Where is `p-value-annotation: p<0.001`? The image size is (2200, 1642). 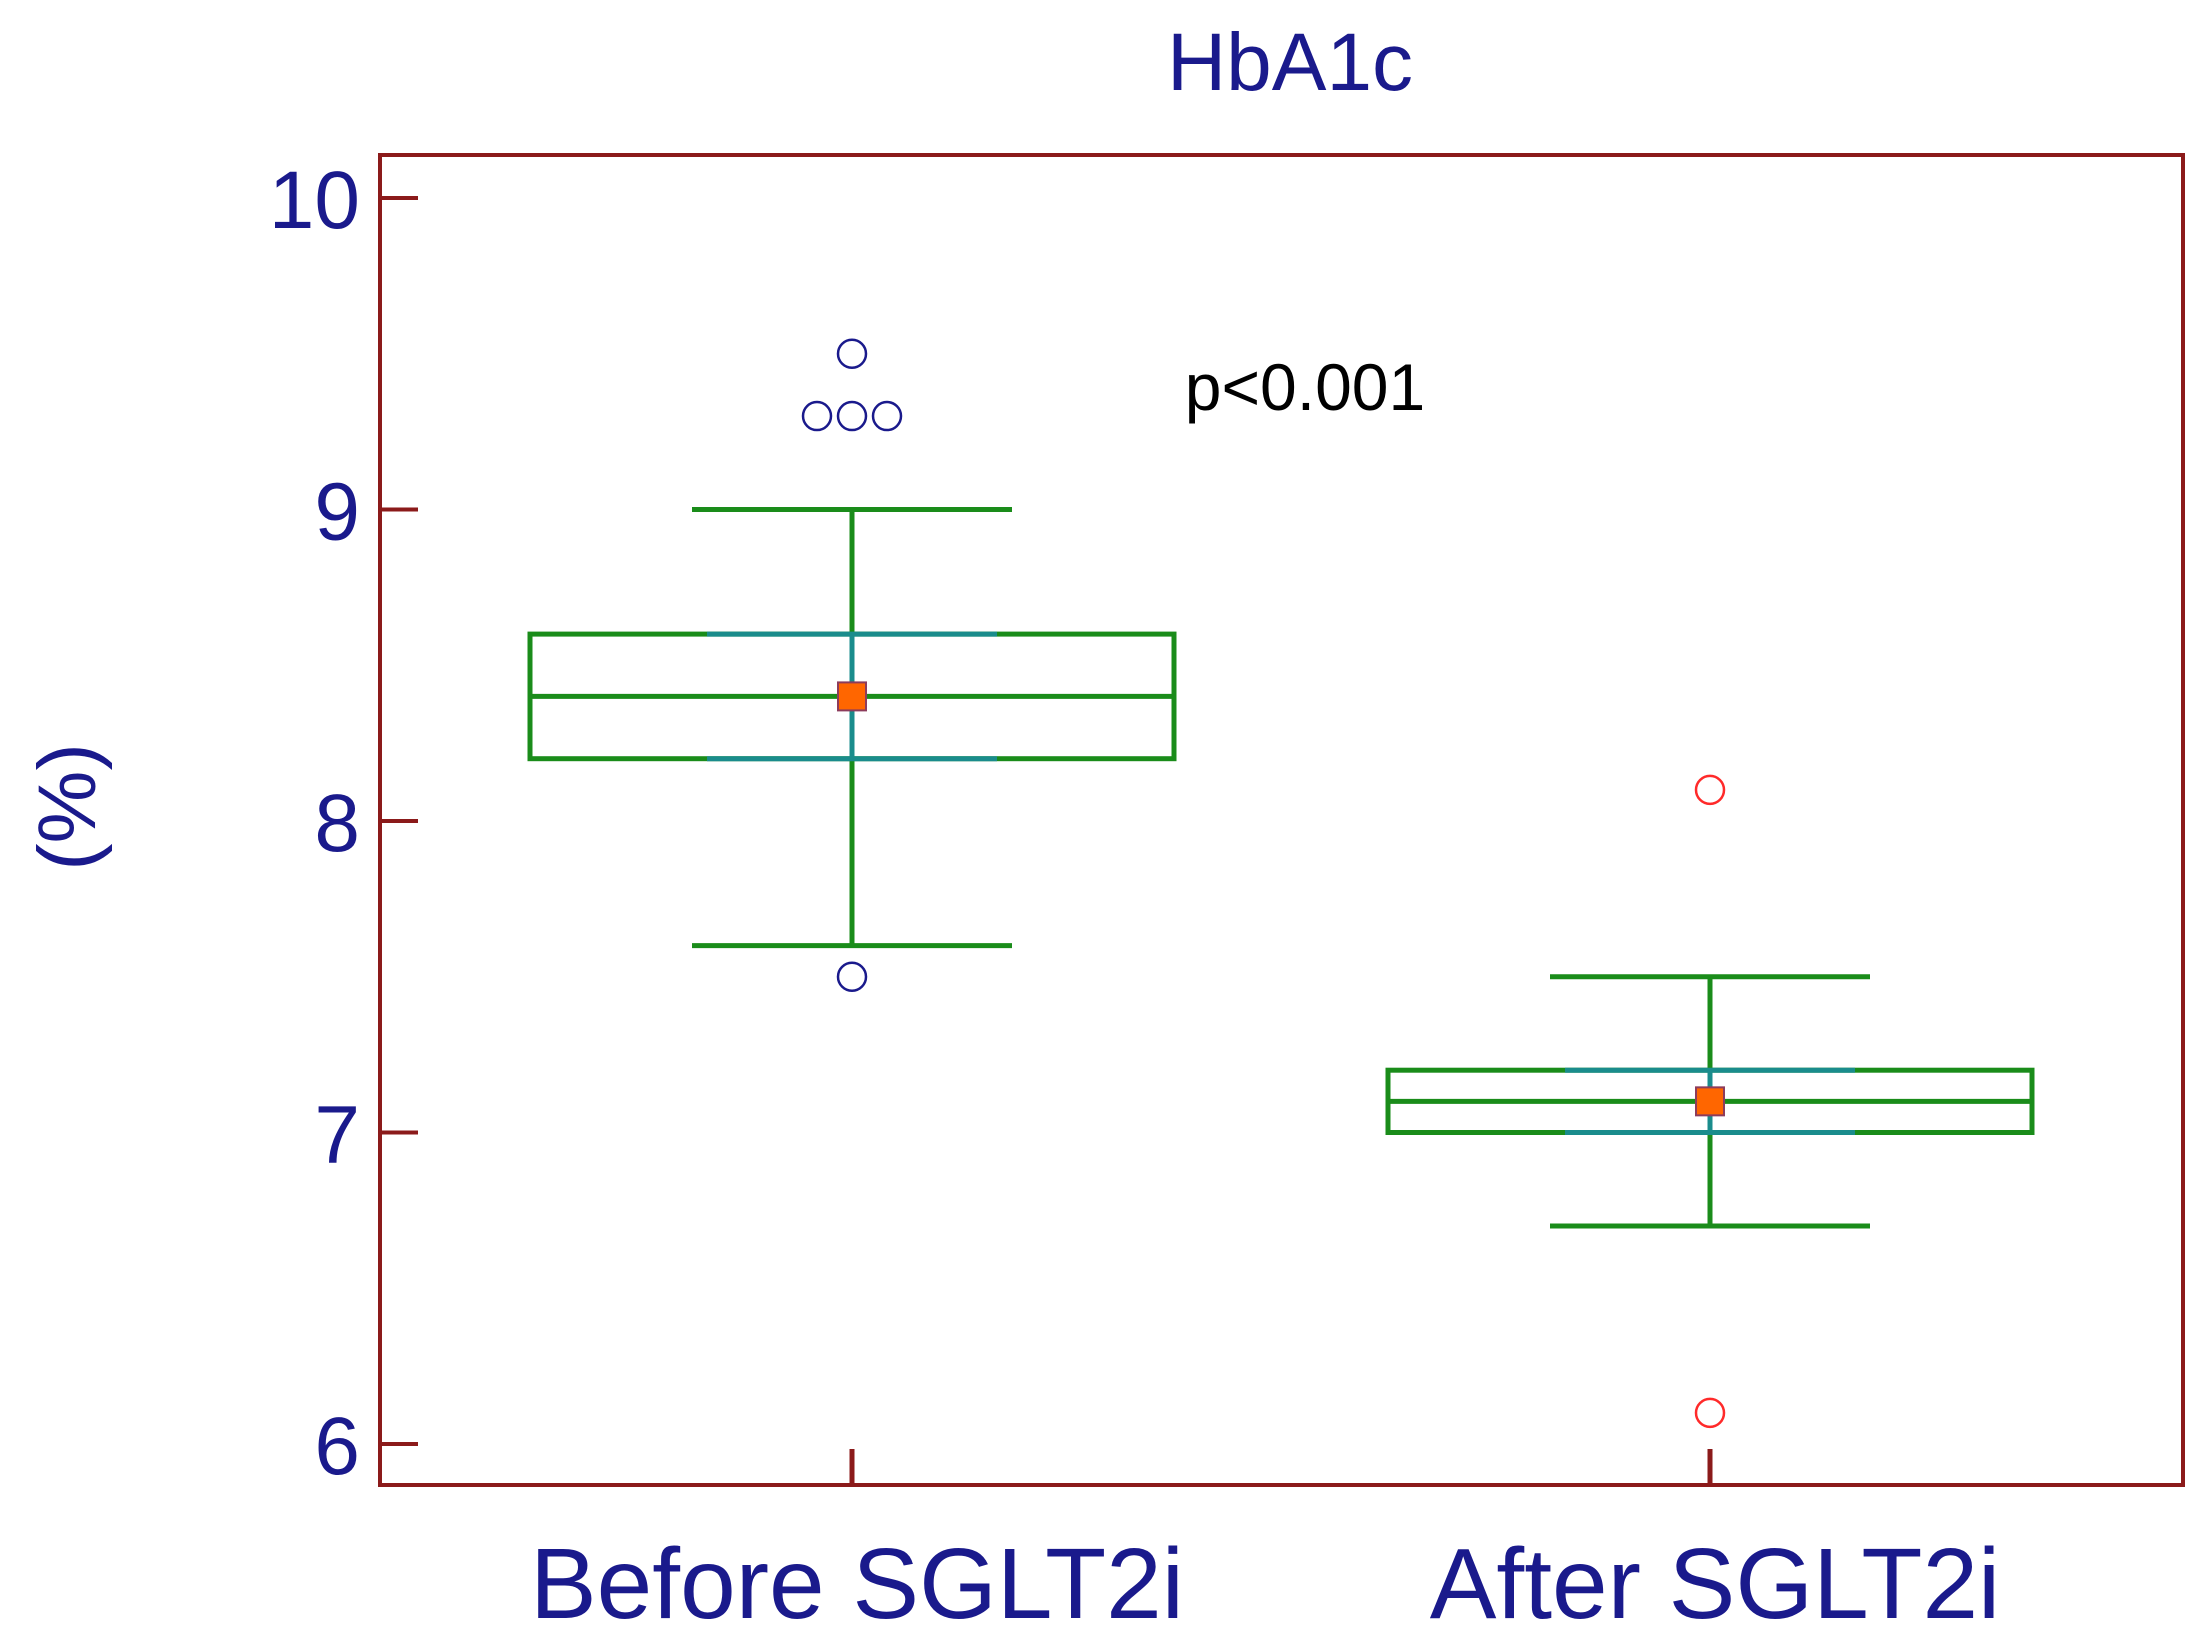 p-value-annotation: p<0.001 is located at coordinates (1305, 387).